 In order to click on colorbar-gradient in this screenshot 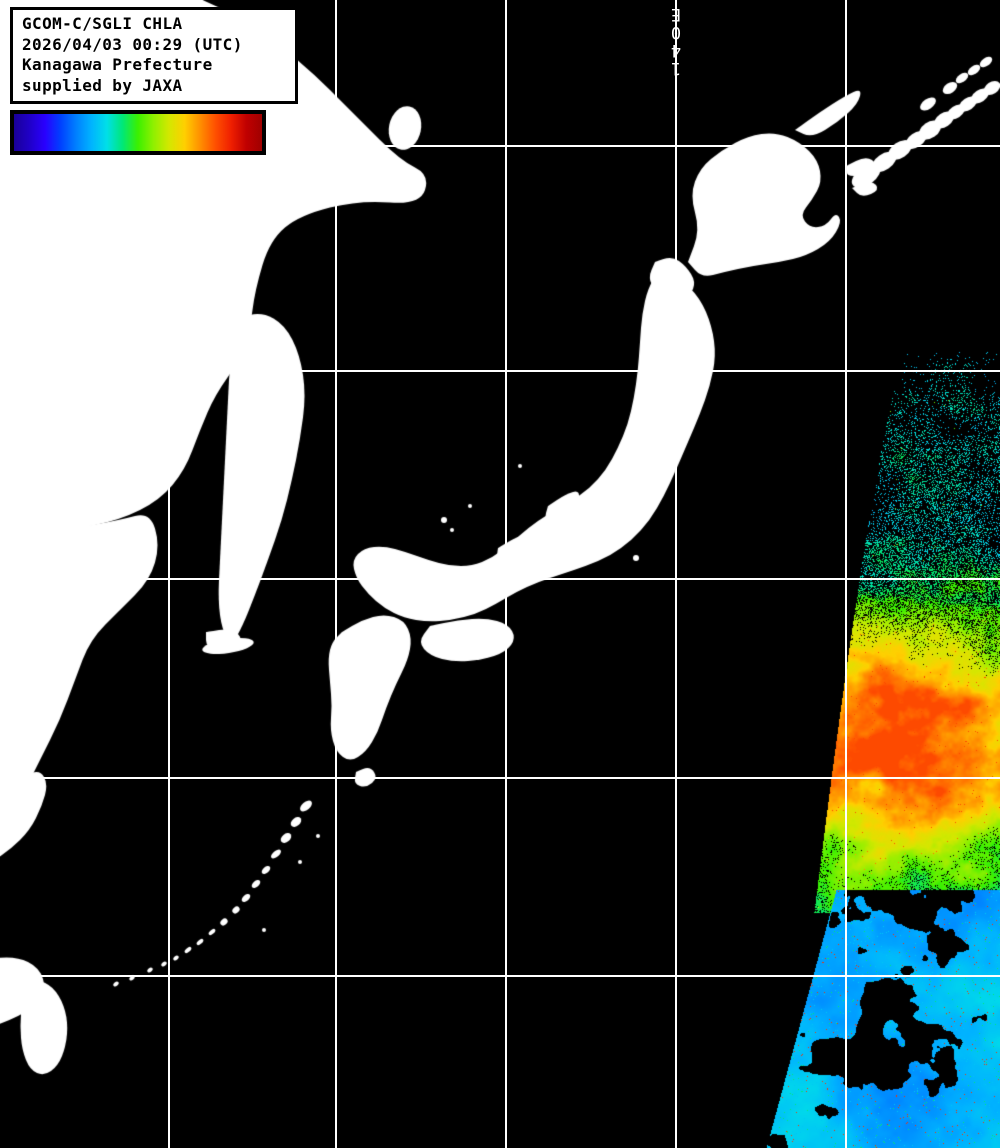, I will do `click(138, 132)`.